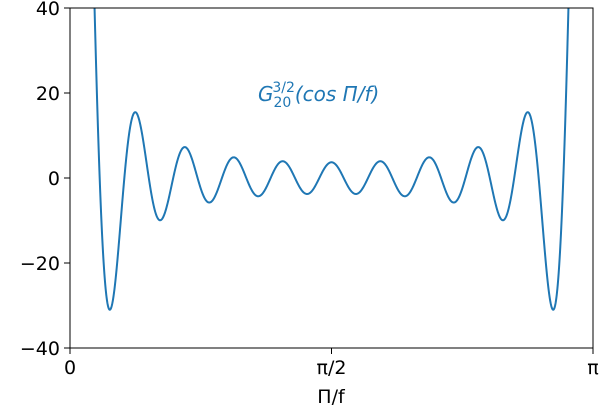  What do you see at coordinates (337, 94) in the screenshot?
I see `annotation-argument: (cos Π/f)` at bounding box center [337, 94].